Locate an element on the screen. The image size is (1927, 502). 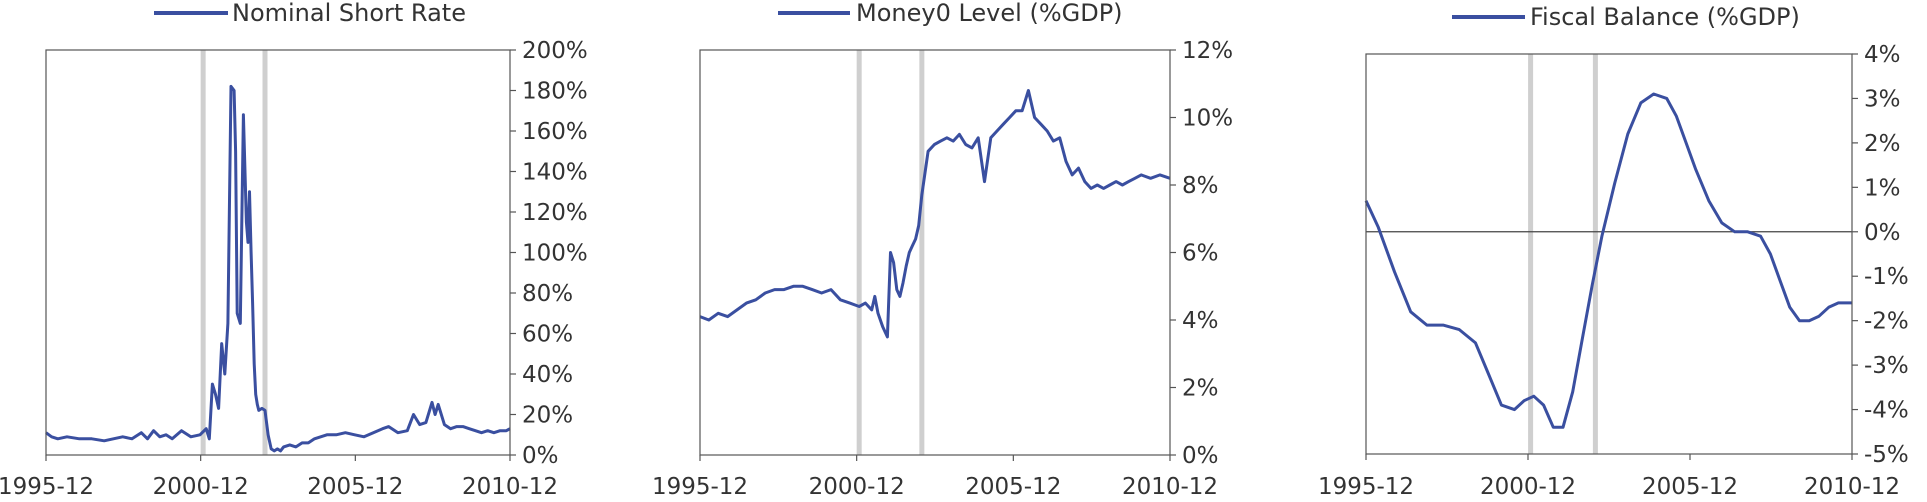
y-tick-label: 140% is located at coordinates (555, 173).